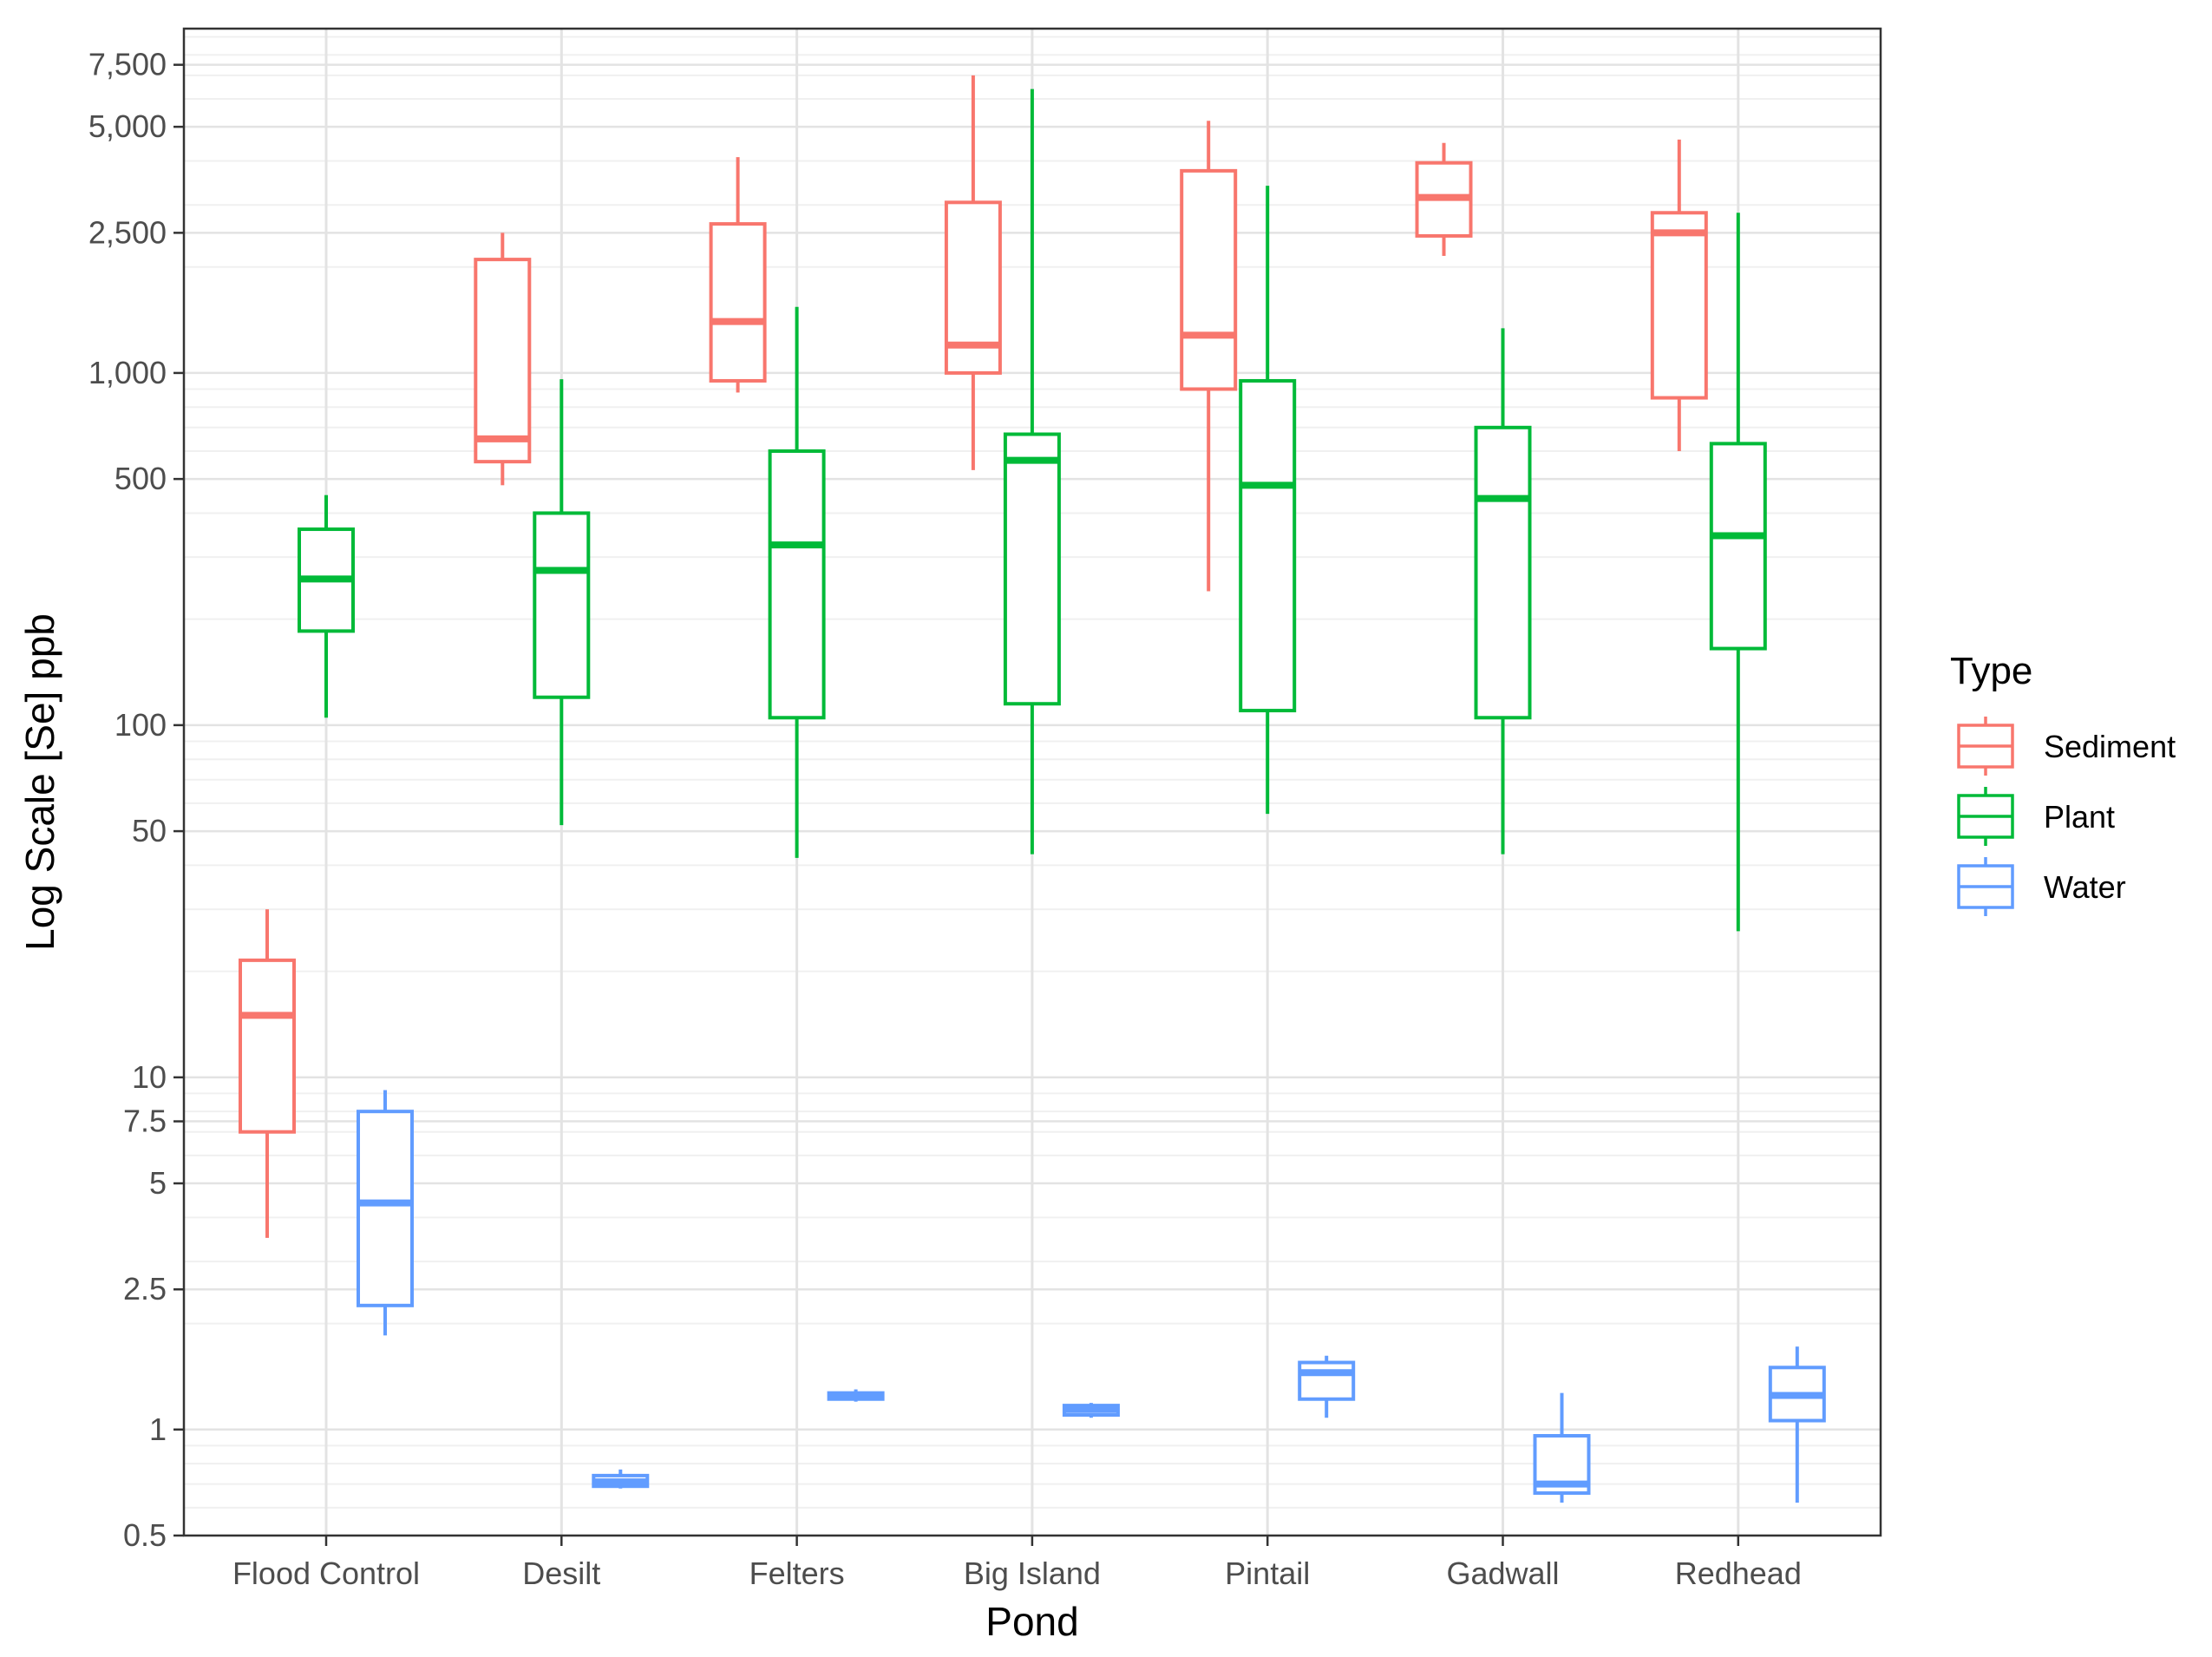 The width and height of the screenshot is (2212, 1657). I want to click on legend-items: Sediment Plant Water, so click(2066, 816).